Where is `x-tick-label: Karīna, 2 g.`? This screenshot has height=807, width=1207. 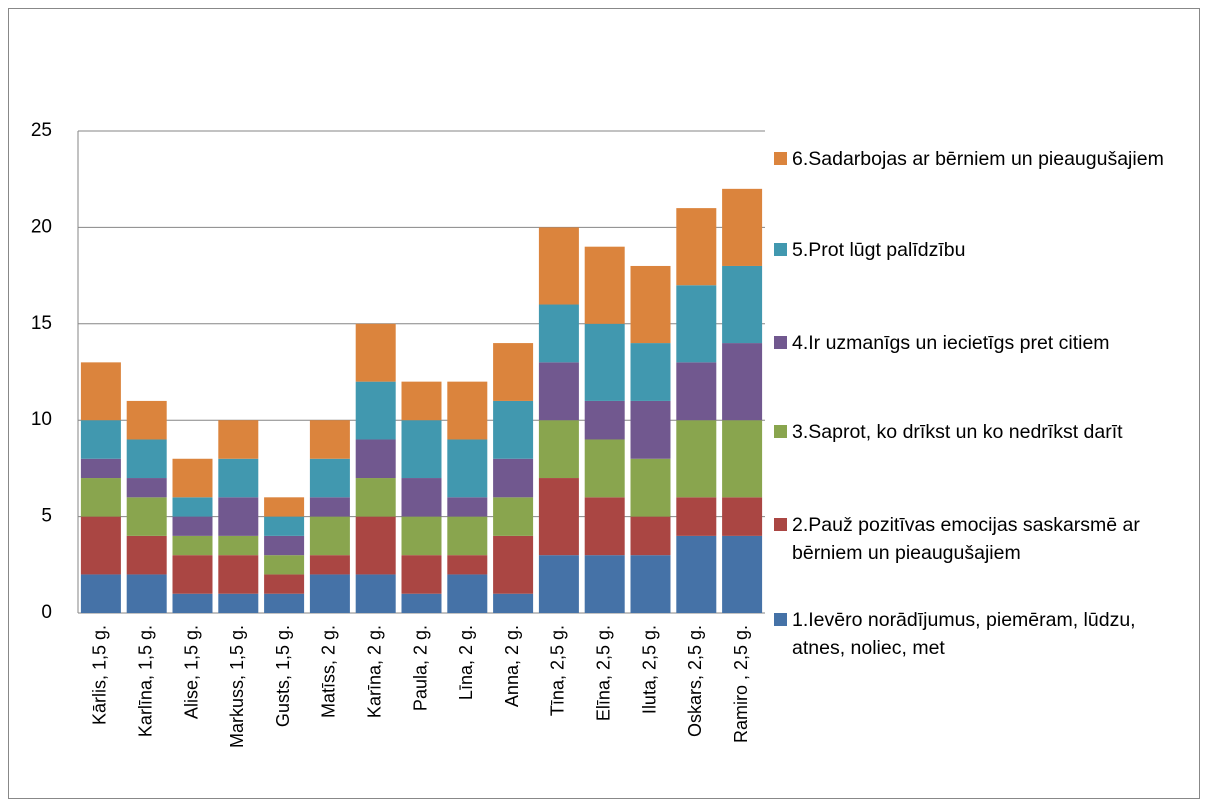
x-tick-label: Karīna, 2 g. is located at coordinates (374, 671).